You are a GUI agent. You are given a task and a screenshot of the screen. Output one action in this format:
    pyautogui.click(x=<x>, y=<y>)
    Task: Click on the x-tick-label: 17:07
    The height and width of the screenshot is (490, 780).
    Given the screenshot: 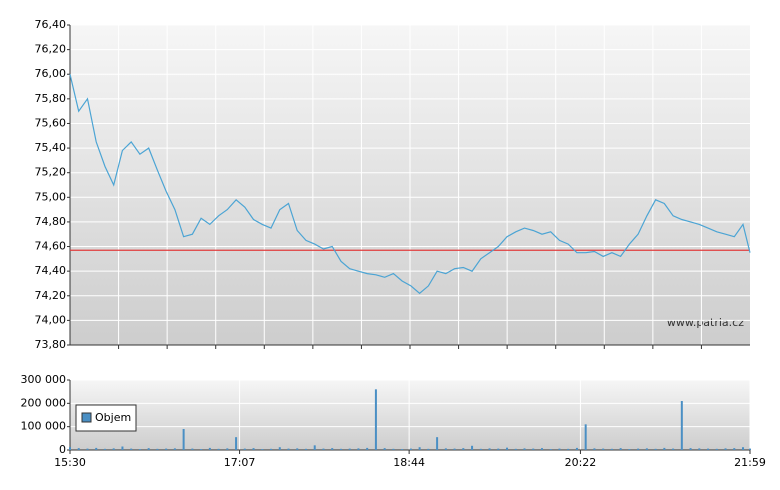 What is the action you would take?
    pyautogui.click(x=240, y=462)
    